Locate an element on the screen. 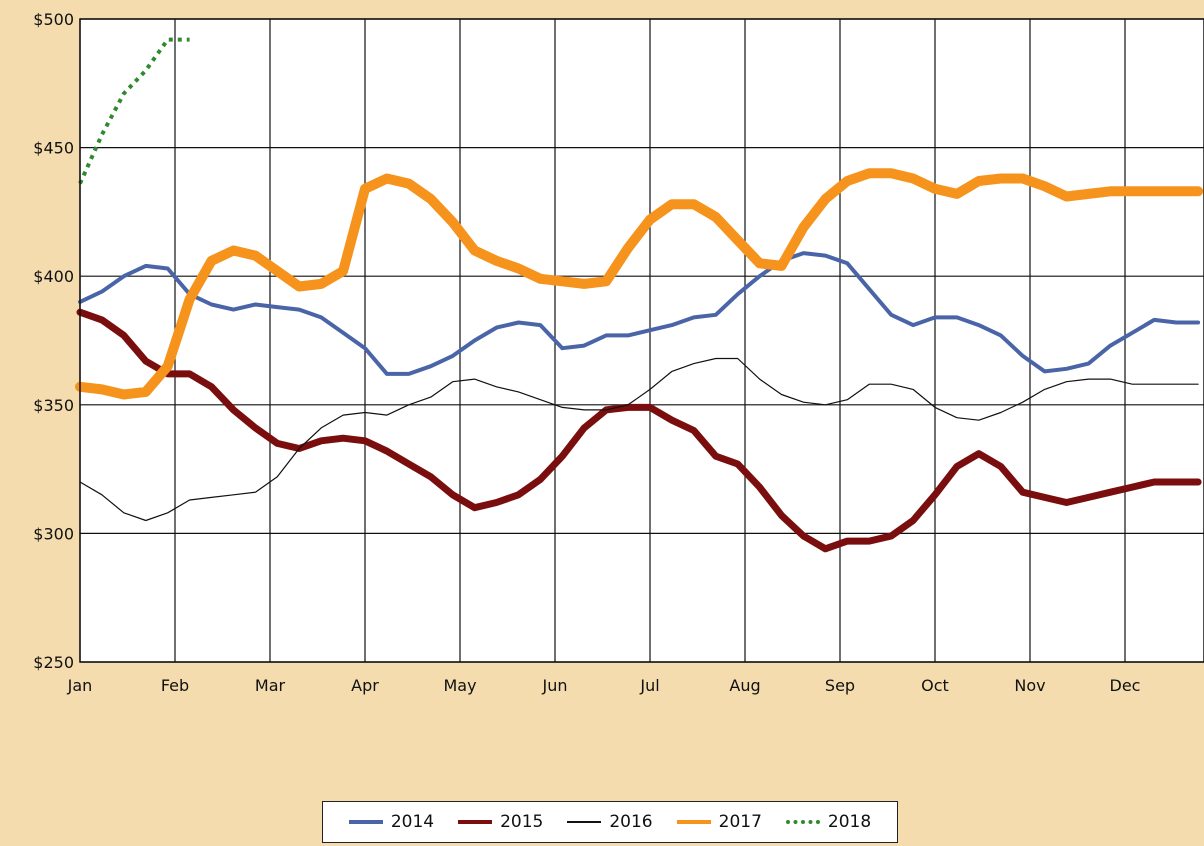  y-tick-label: $300 is located at coordinates (53, 533).